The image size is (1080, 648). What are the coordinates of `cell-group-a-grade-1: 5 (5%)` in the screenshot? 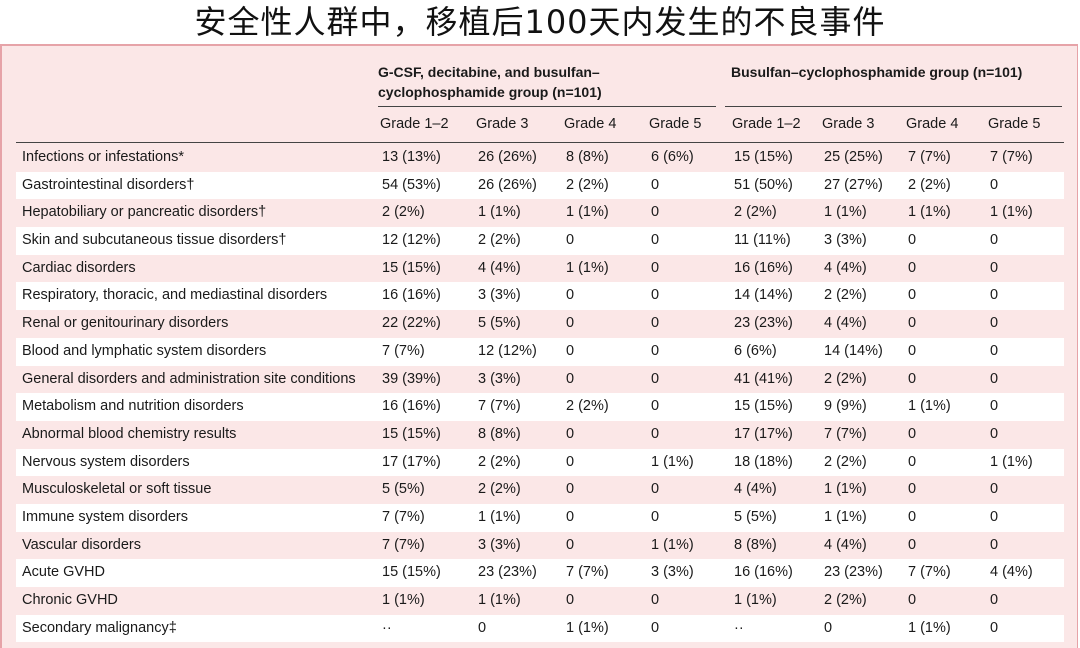 It's located at (403, 489).